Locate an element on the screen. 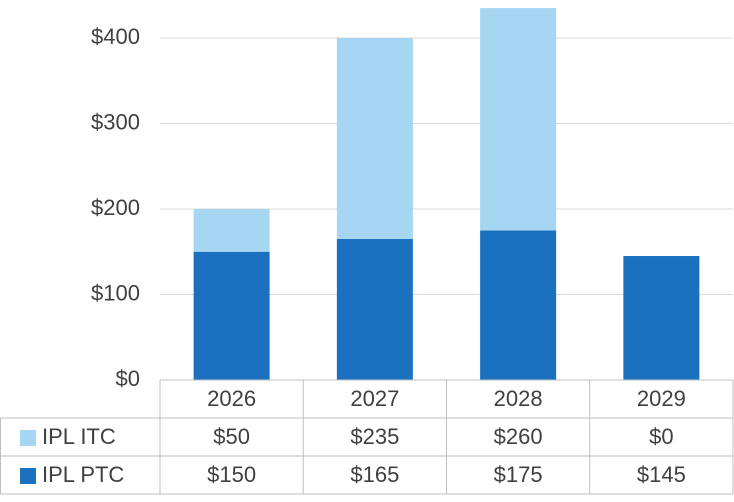 The image size is (734, 502). y-tick-label: $300 is located at coordinates (115, 121).